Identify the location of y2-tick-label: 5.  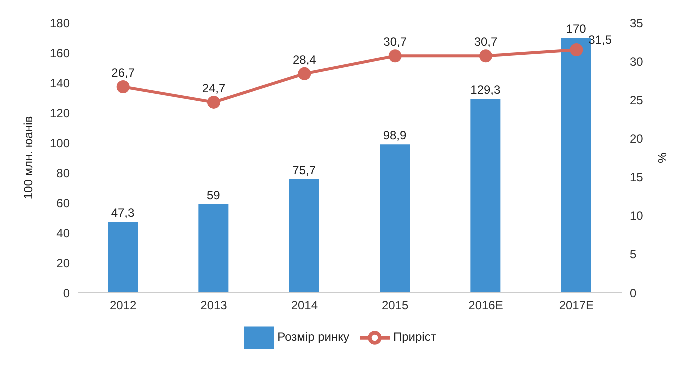
(633, 255).